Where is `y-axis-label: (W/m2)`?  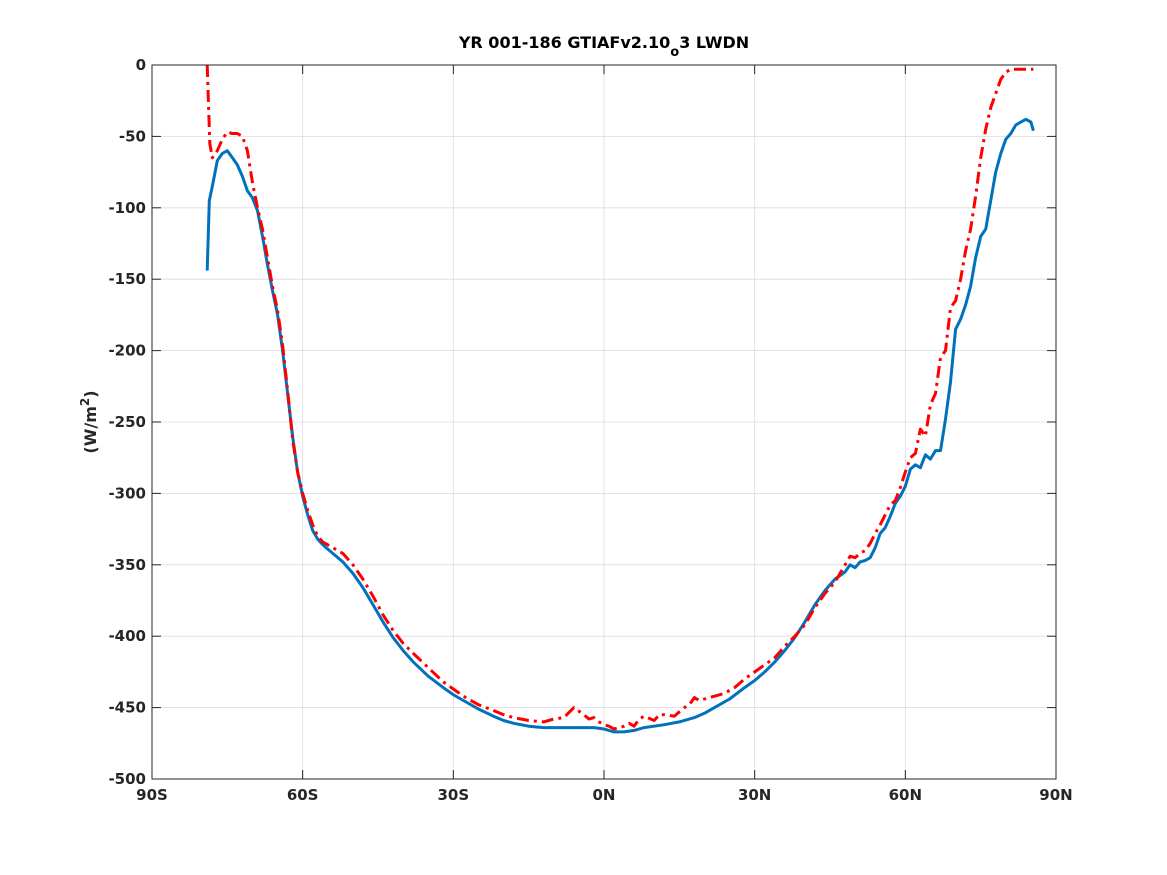 y-axis-label: (W/m2) is located at coordinates (89, 421).